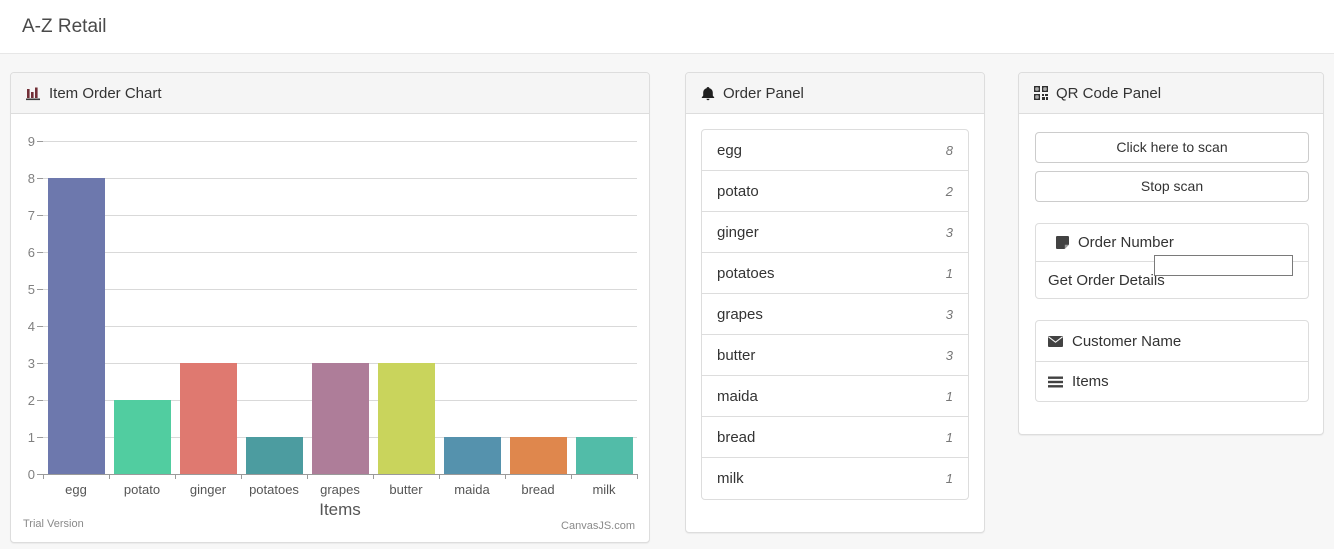 The width and height of the screenshot is (1334, 549). I want to click on chart-y-tick-label: 2, so click(31, 400).